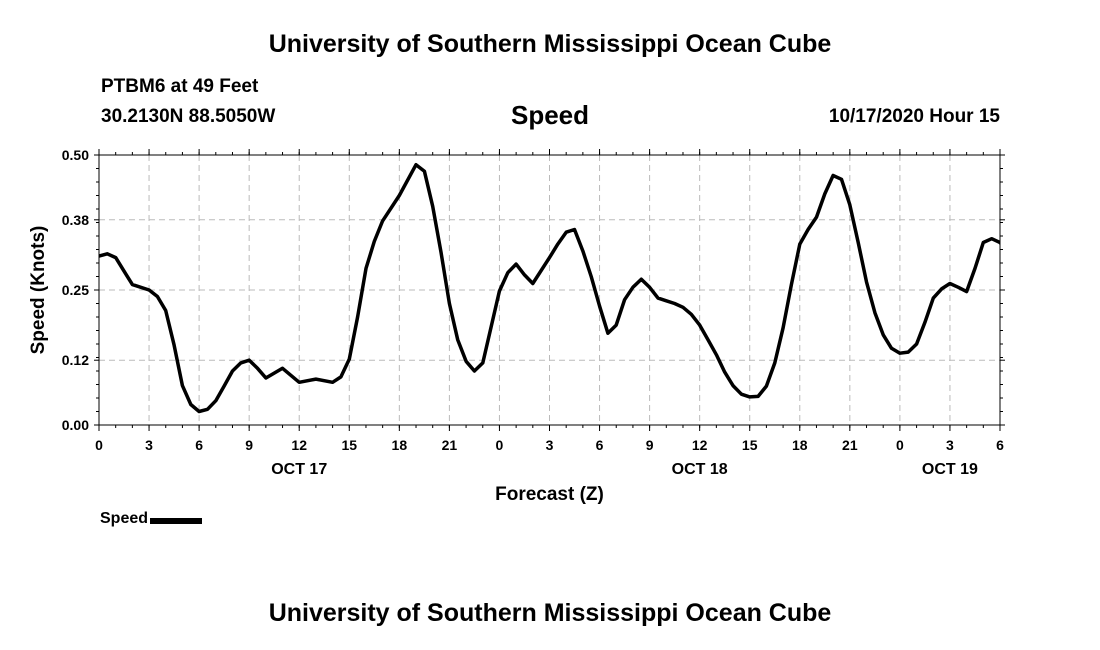 The height and width of the screenshot is (650, 1100). Describe the element at coordinates (124, 518) in the screenshot. I see `legend-label: Speed` at that location.